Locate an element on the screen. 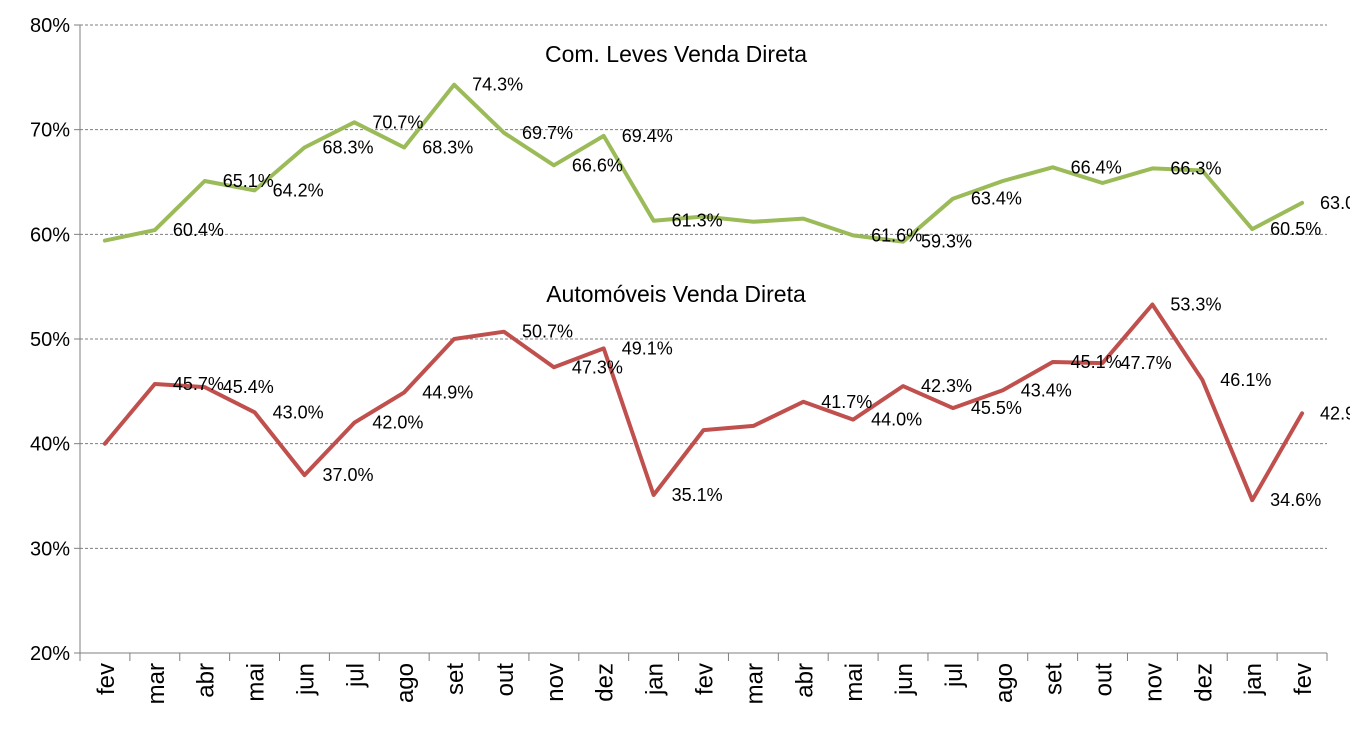 Image resolution: width=1350 pixels, height=742 pixels. data-label: 34.6% is located at coordinates (1295, 500).